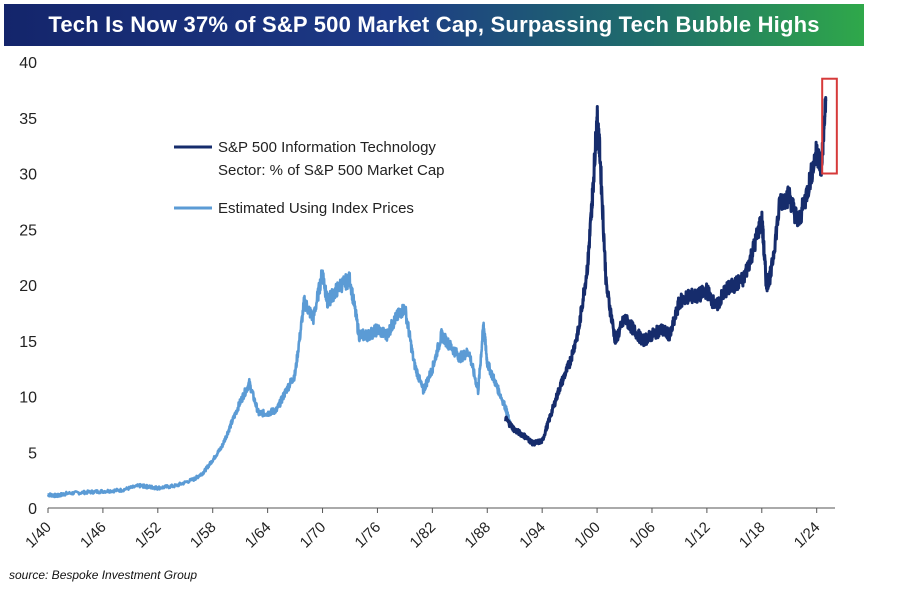 The height and width of the screenshot is (590, 899). Describe the element at coordinates (316, 208) in the screenshot. I see `legend-label-estimated: Estimated Using Index Prices` at that location.